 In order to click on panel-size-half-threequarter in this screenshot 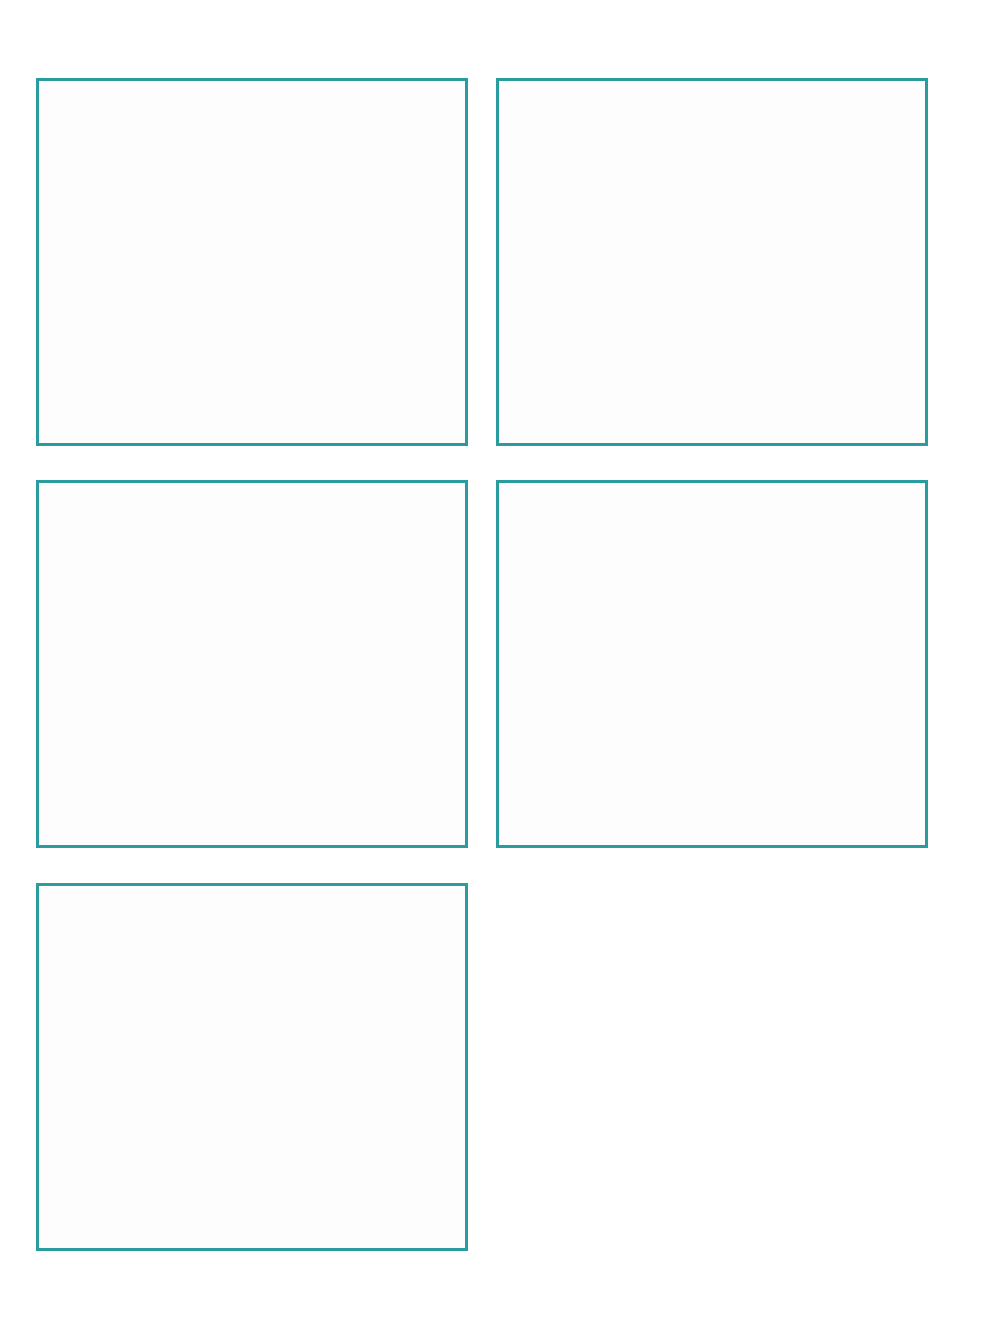, I will do `click(252, 251)`.